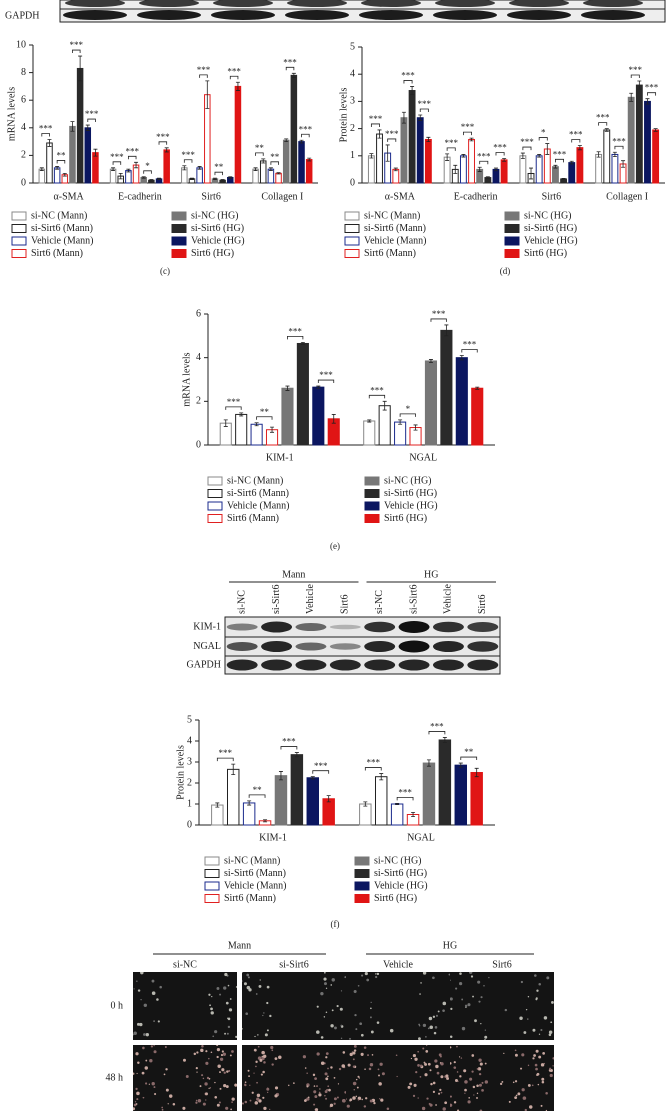 The image size is (671, 1111). Describe the element at coordinates (450, 945) in the screenshot. I see `scratch-group-label: HG` at that location.